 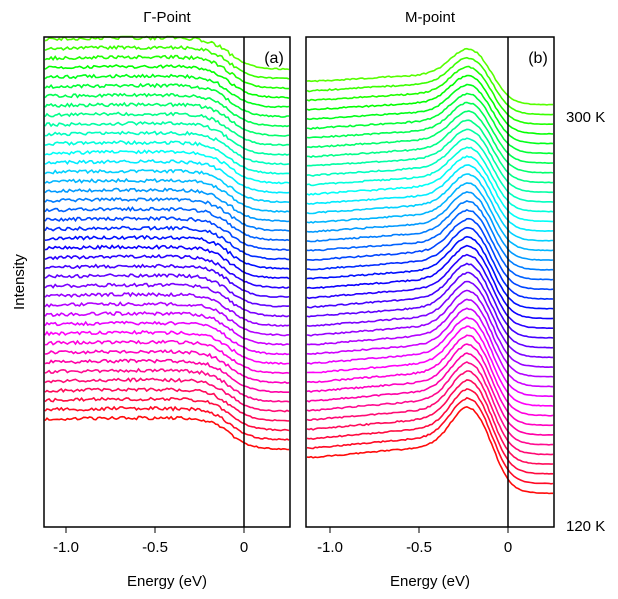 I want to click on panel-b-label: (b), so click(x=538, y=58).